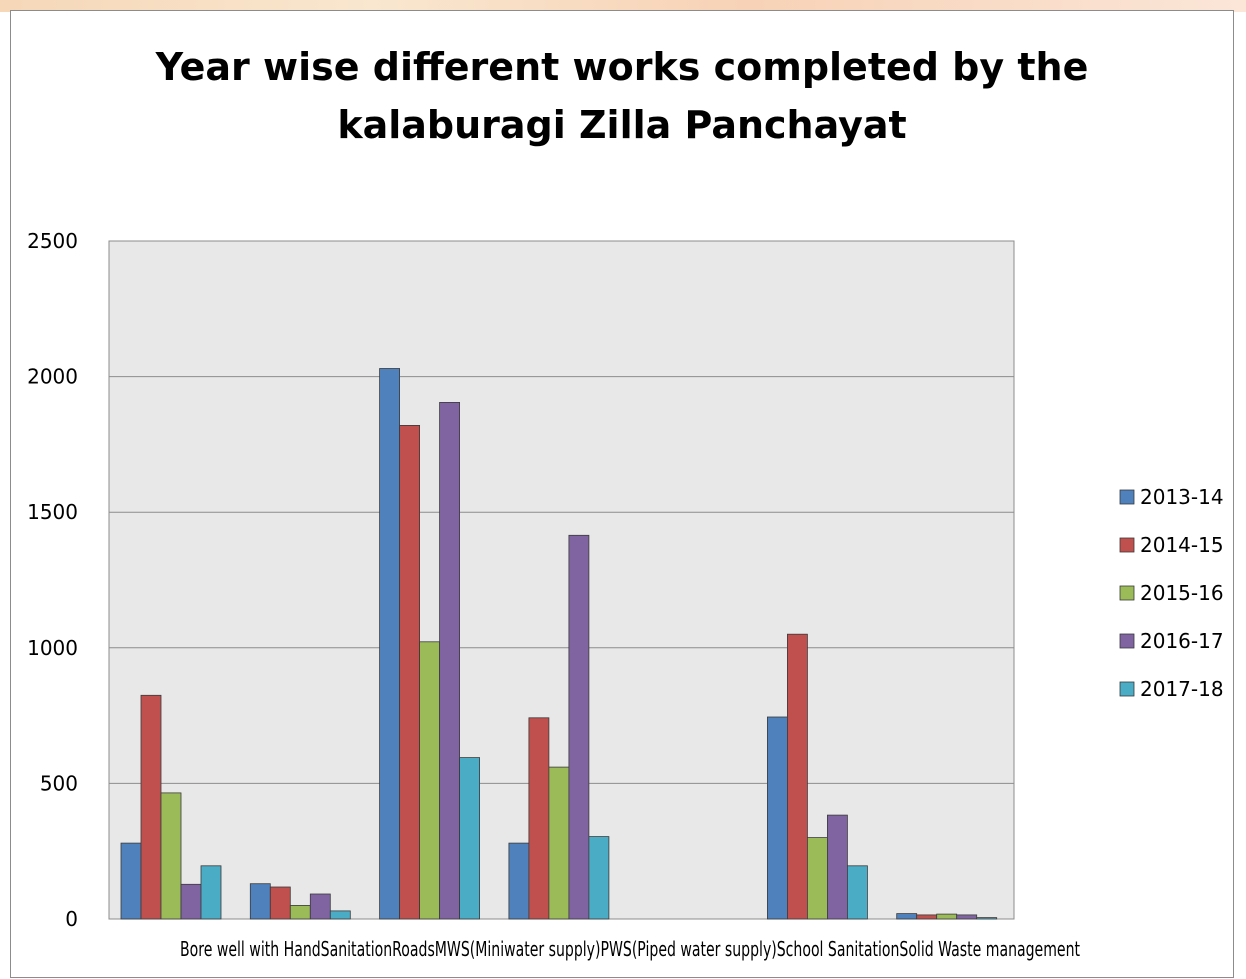  Describe the element at coordinates (1182, 593) in the screenshot. I see `legend-label-2015-16: 2015-16` at that location.